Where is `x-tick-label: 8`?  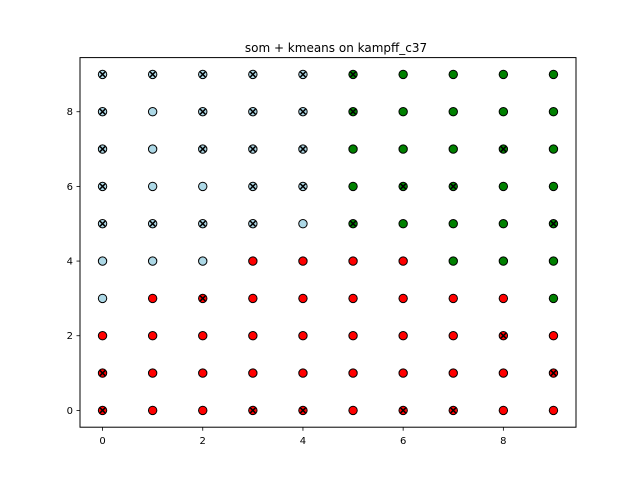 x-tick-label: 8 is located at coordinates (503, 441).